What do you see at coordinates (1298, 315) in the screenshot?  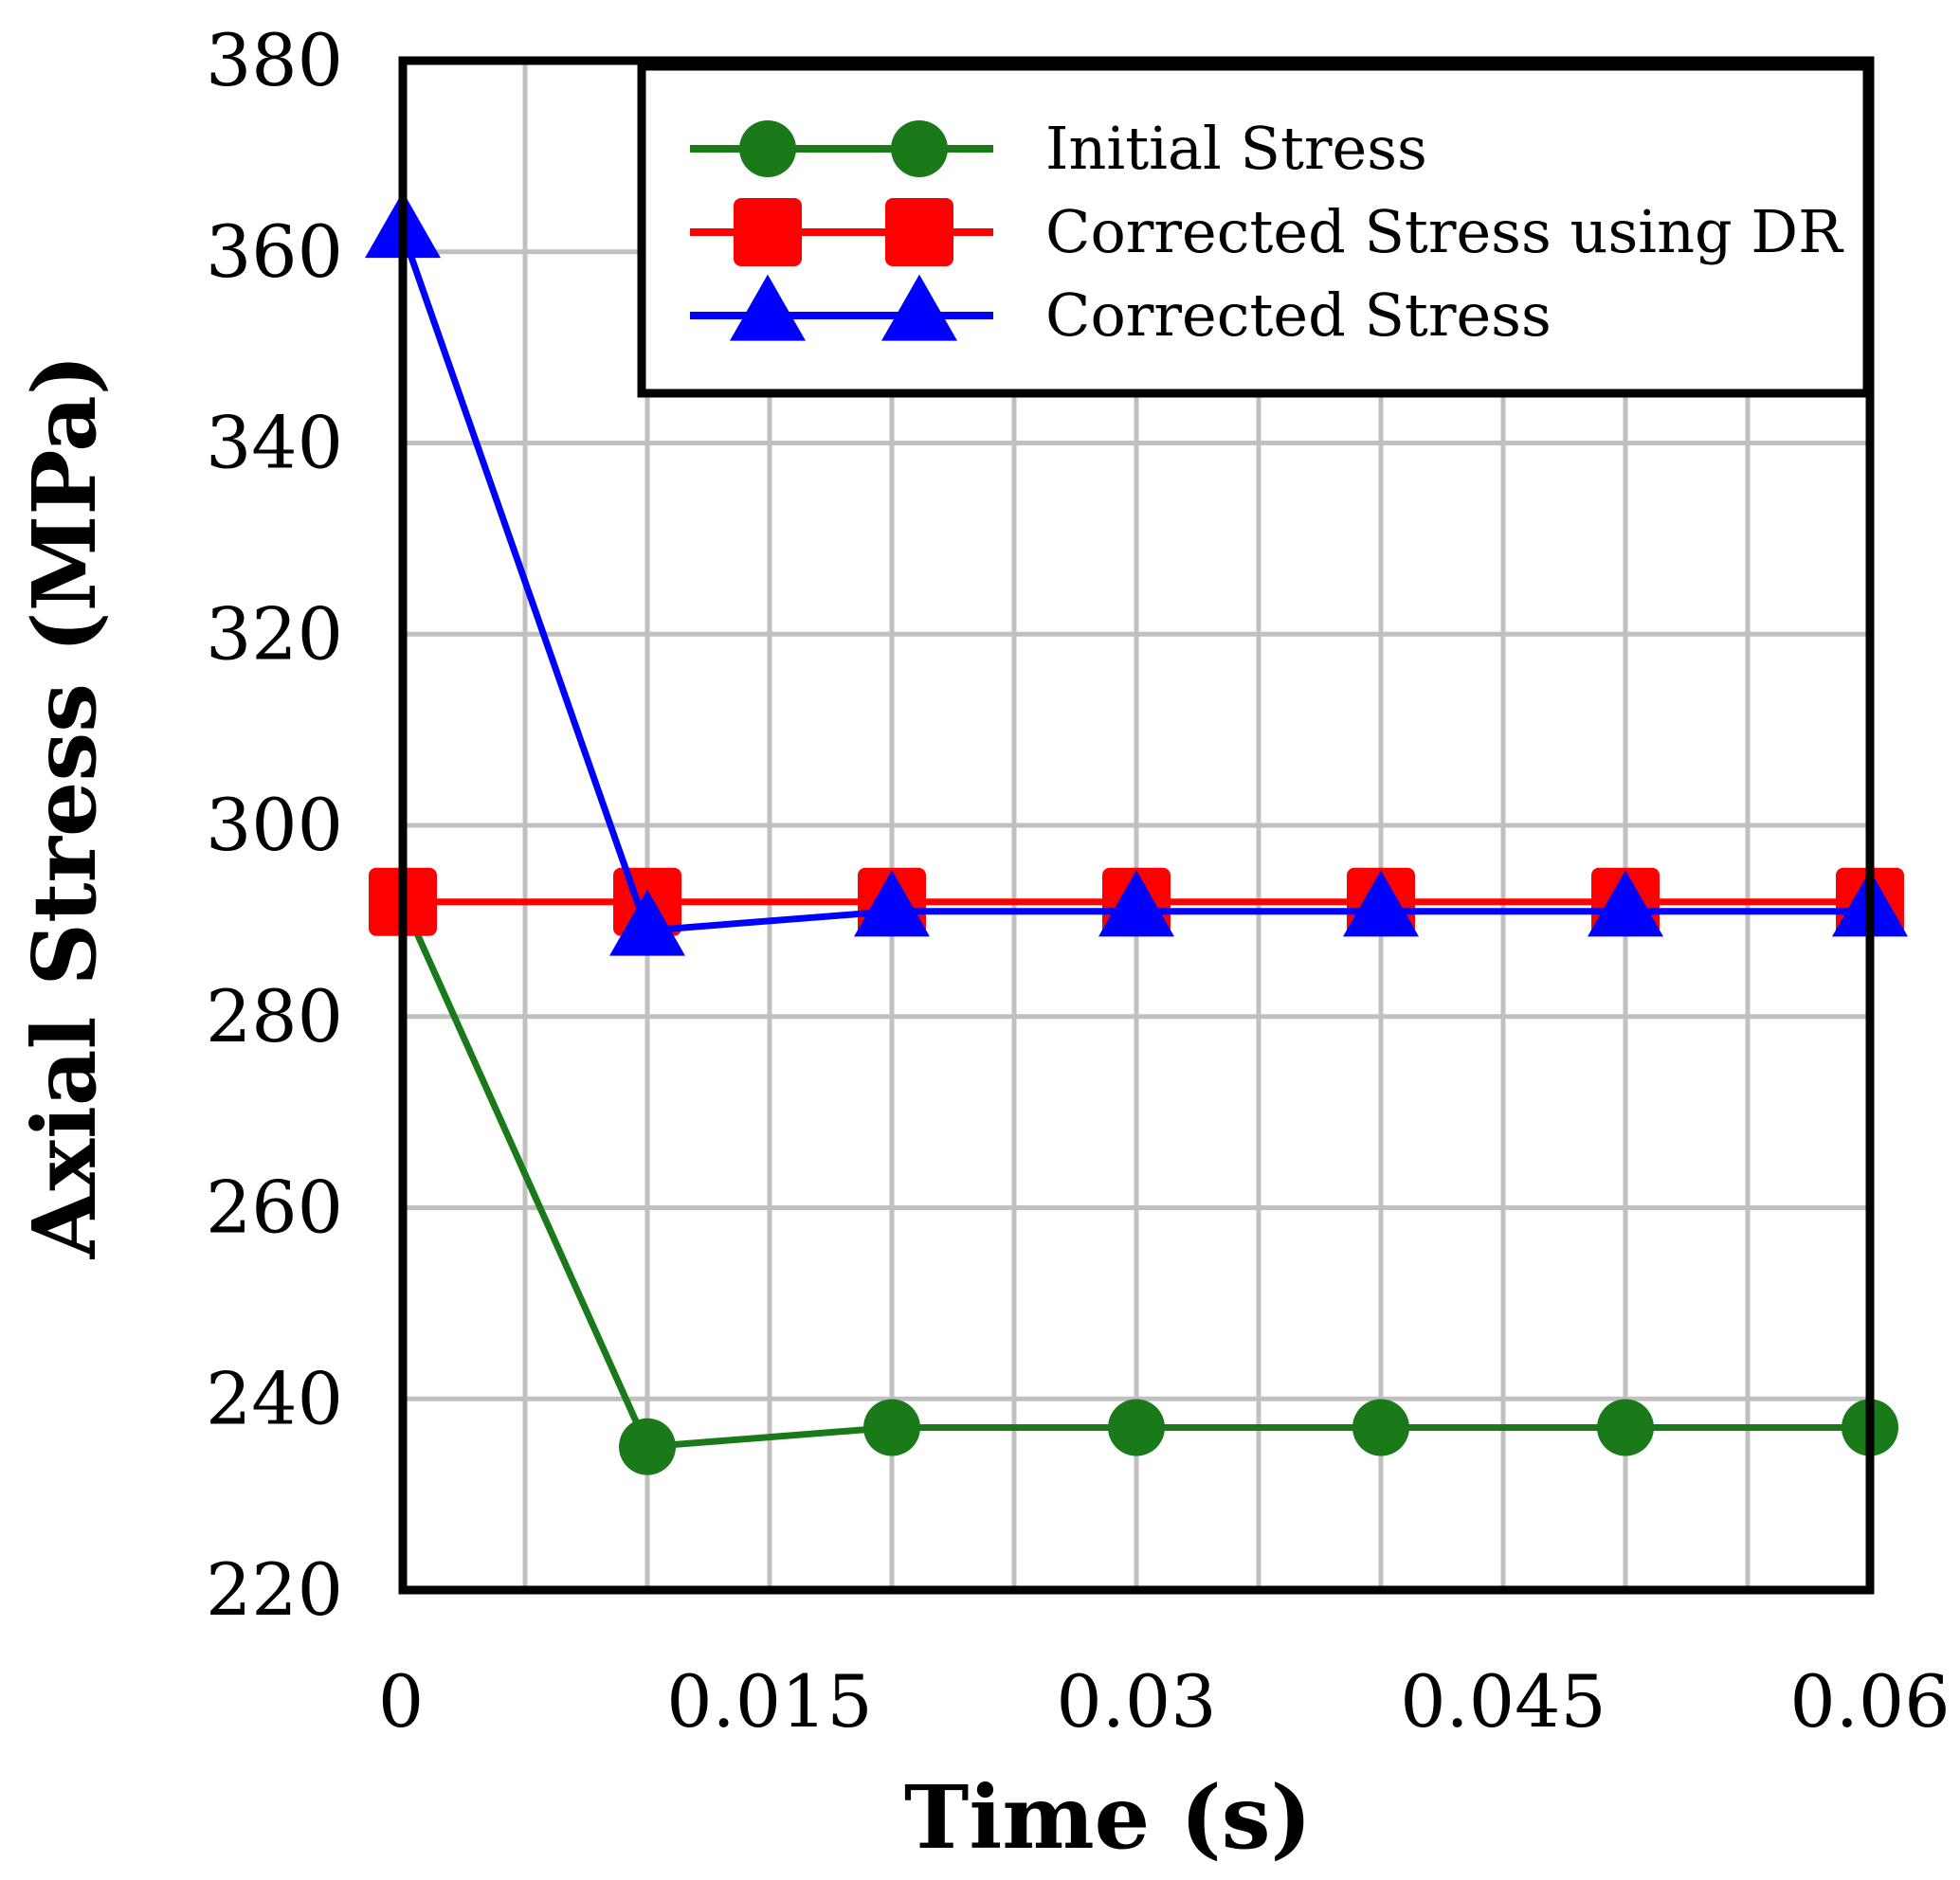 I see `legend-label: Corrected Stress` at bounding box center [1298, 315].